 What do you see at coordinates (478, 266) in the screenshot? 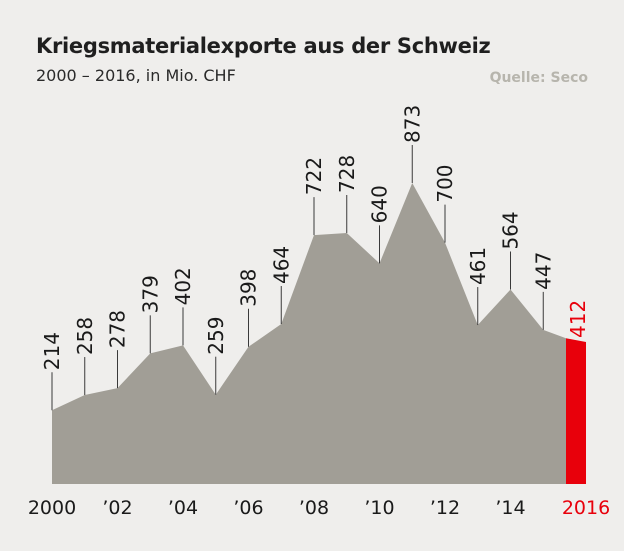
I see `value-label-2013: 461` at bounding box center [478, 266].